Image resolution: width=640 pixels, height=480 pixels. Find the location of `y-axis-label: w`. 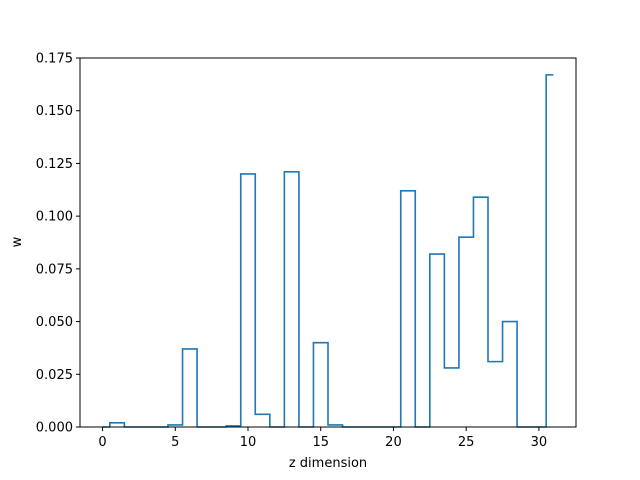

y-axis-label: w is located at coordinates (17, 241).